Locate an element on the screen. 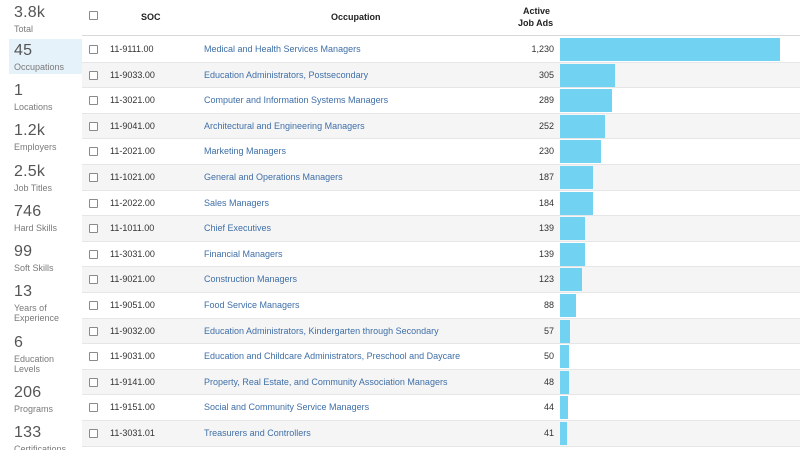  stat-6: 99 Soft Skills is located at coordinates (45, 258).